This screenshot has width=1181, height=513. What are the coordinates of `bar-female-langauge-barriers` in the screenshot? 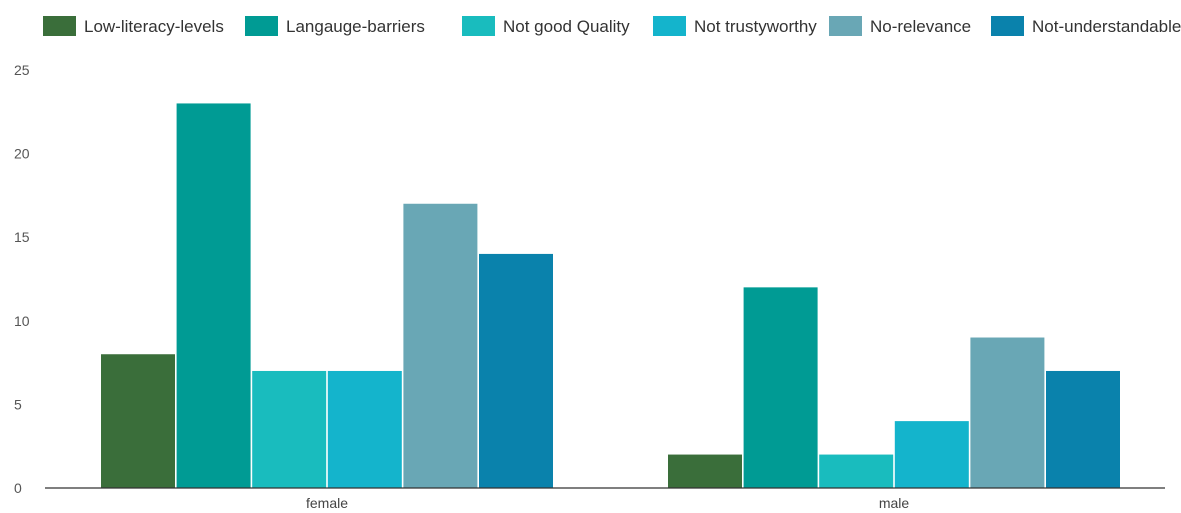 It's located at (213, 295).